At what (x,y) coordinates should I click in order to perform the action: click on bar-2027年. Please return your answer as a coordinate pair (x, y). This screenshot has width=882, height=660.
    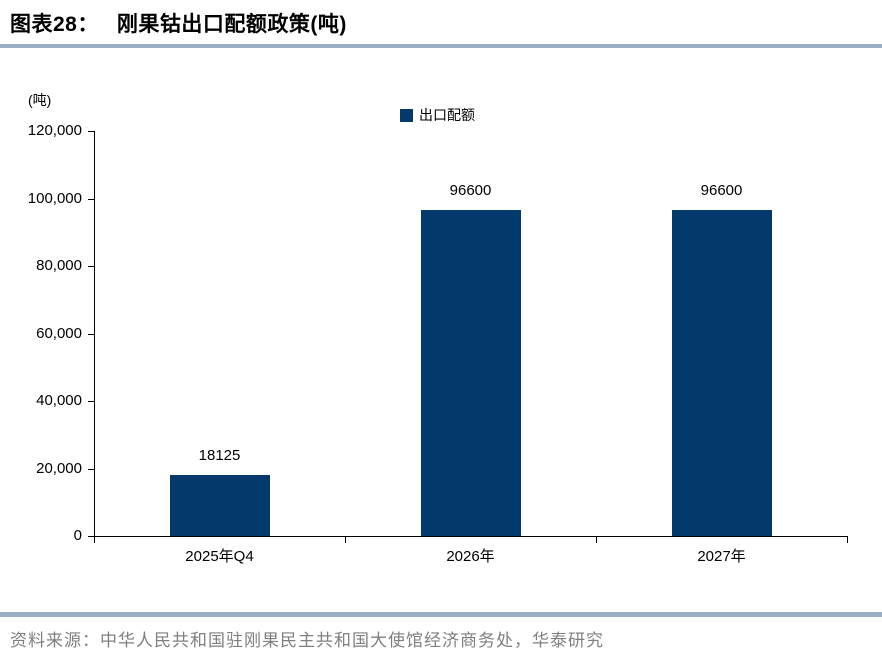
    Looking at the image, I should click on (721, 372).